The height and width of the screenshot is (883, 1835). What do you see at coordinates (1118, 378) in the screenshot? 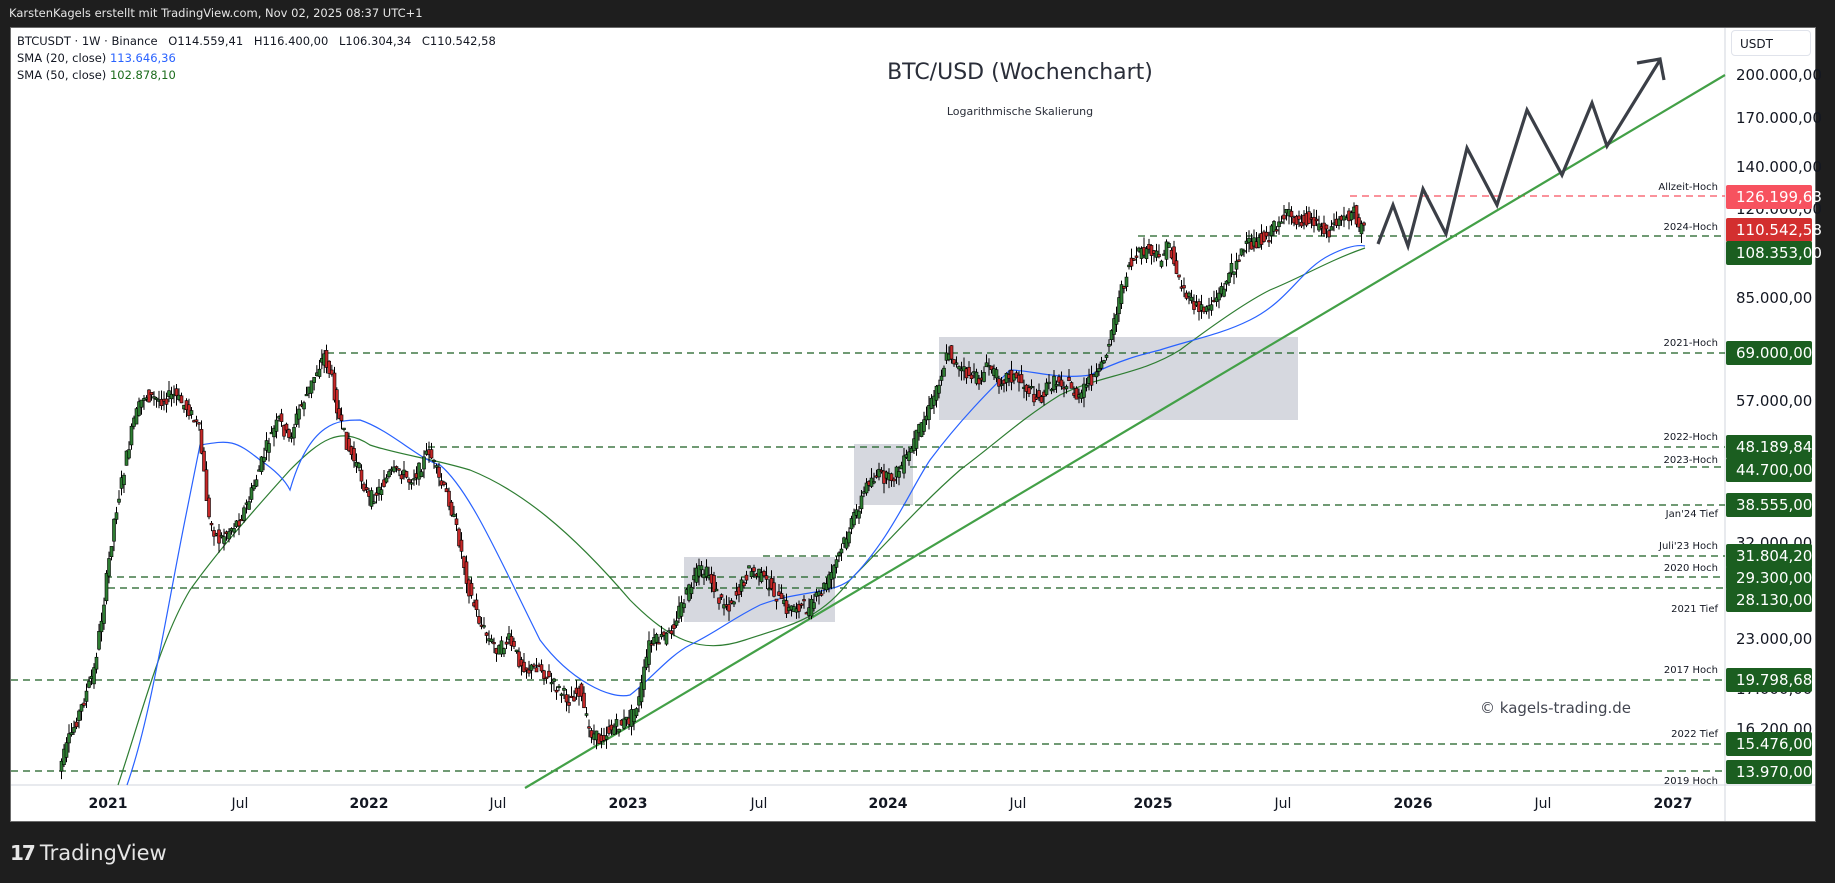
I see `consolidation-box-2024` at bounding box center [1118, 378].